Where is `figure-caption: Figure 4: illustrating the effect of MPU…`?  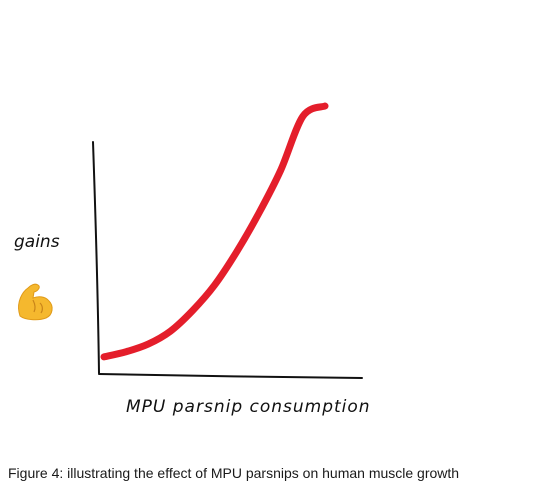
figure-caption: Figure 4: illustrating the effect of MPU… is located at coordinates (234, 473).